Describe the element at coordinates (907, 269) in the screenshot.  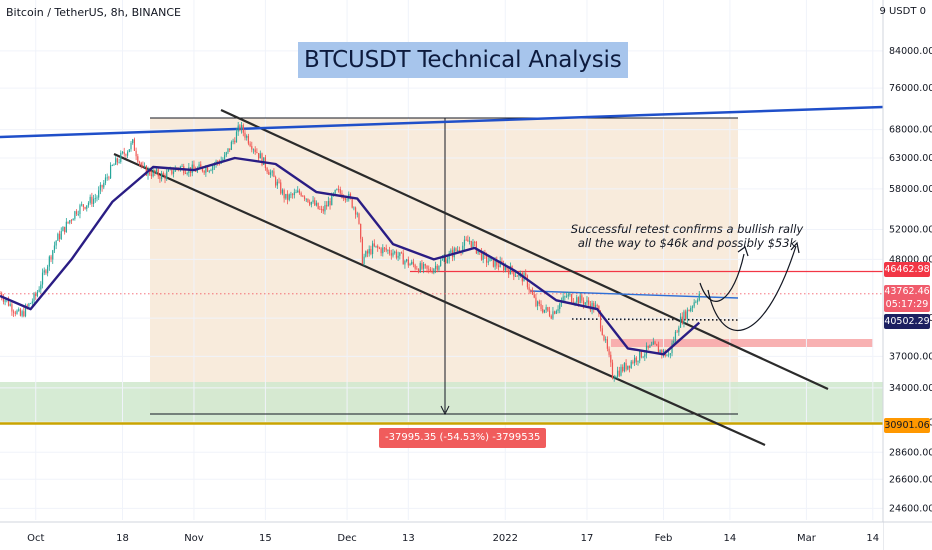
I see `resistance-price-tag: 46462.98` at that location.